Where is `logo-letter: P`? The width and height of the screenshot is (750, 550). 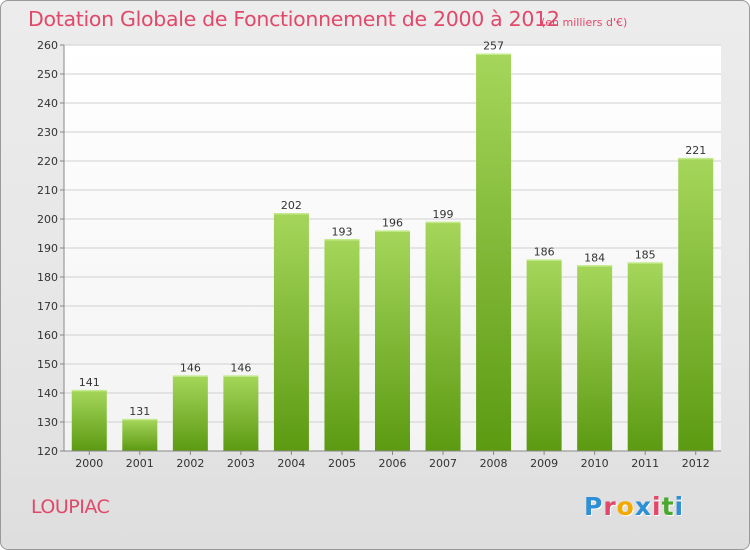
logo-letter: P is located at coordinates (594, 506).